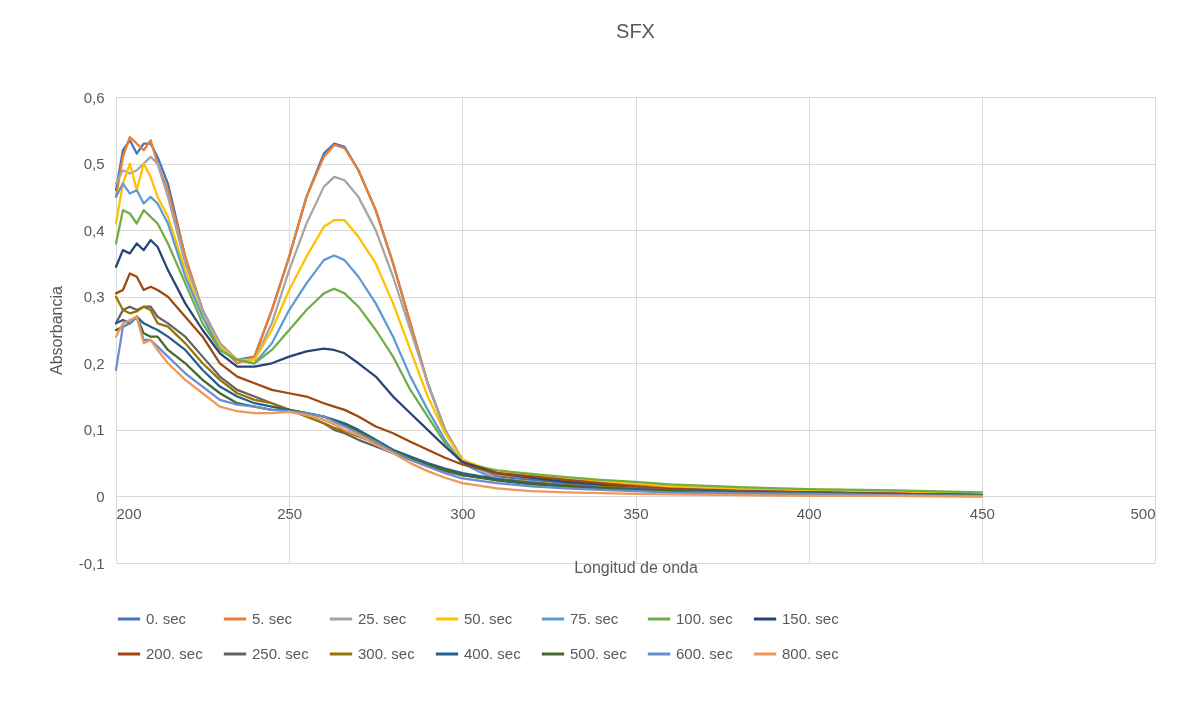  I want to click on y-tick-label: 0,4, so click(94, 230).